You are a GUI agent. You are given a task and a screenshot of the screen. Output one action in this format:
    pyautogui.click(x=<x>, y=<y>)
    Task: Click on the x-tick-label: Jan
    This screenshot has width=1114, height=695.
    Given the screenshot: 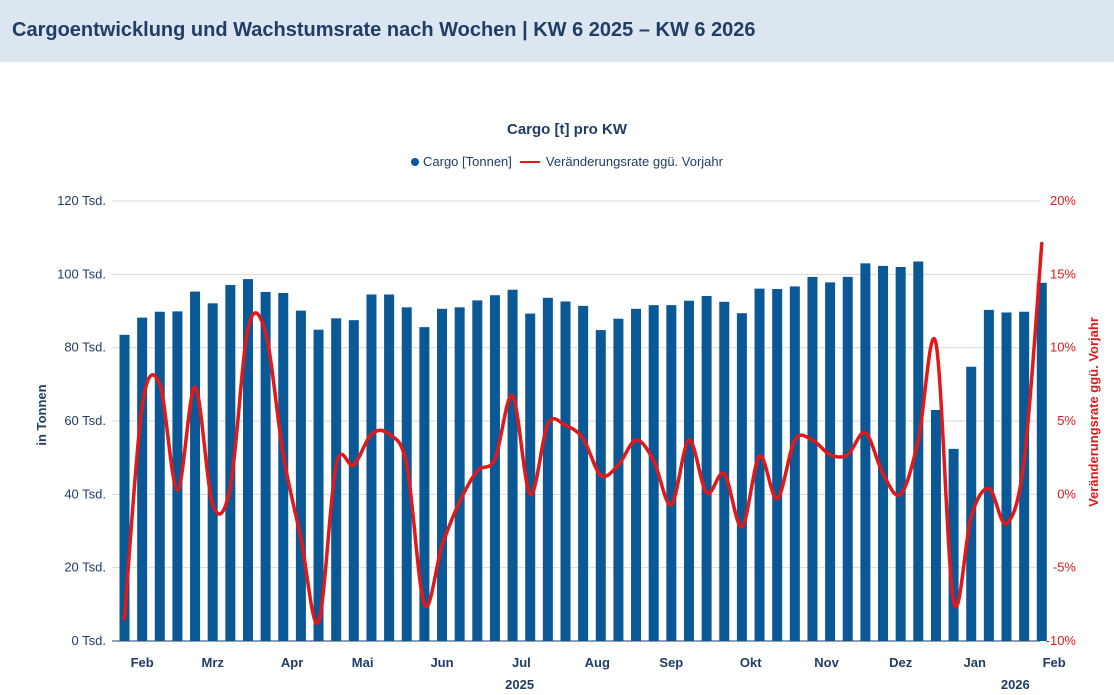 What is the action you would take?
    pyautogui.click(x=975, y=662)
    